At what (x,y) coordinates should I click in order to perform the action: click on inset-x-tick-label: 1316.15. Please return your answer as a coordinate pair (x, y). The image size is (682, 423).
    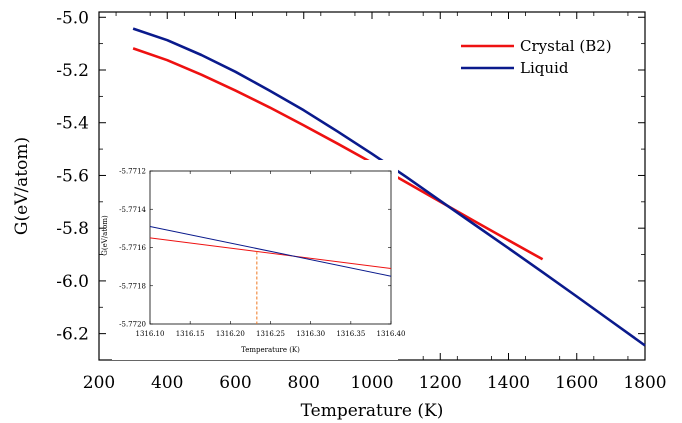
    Looking at the image, I should click on (190, 334).